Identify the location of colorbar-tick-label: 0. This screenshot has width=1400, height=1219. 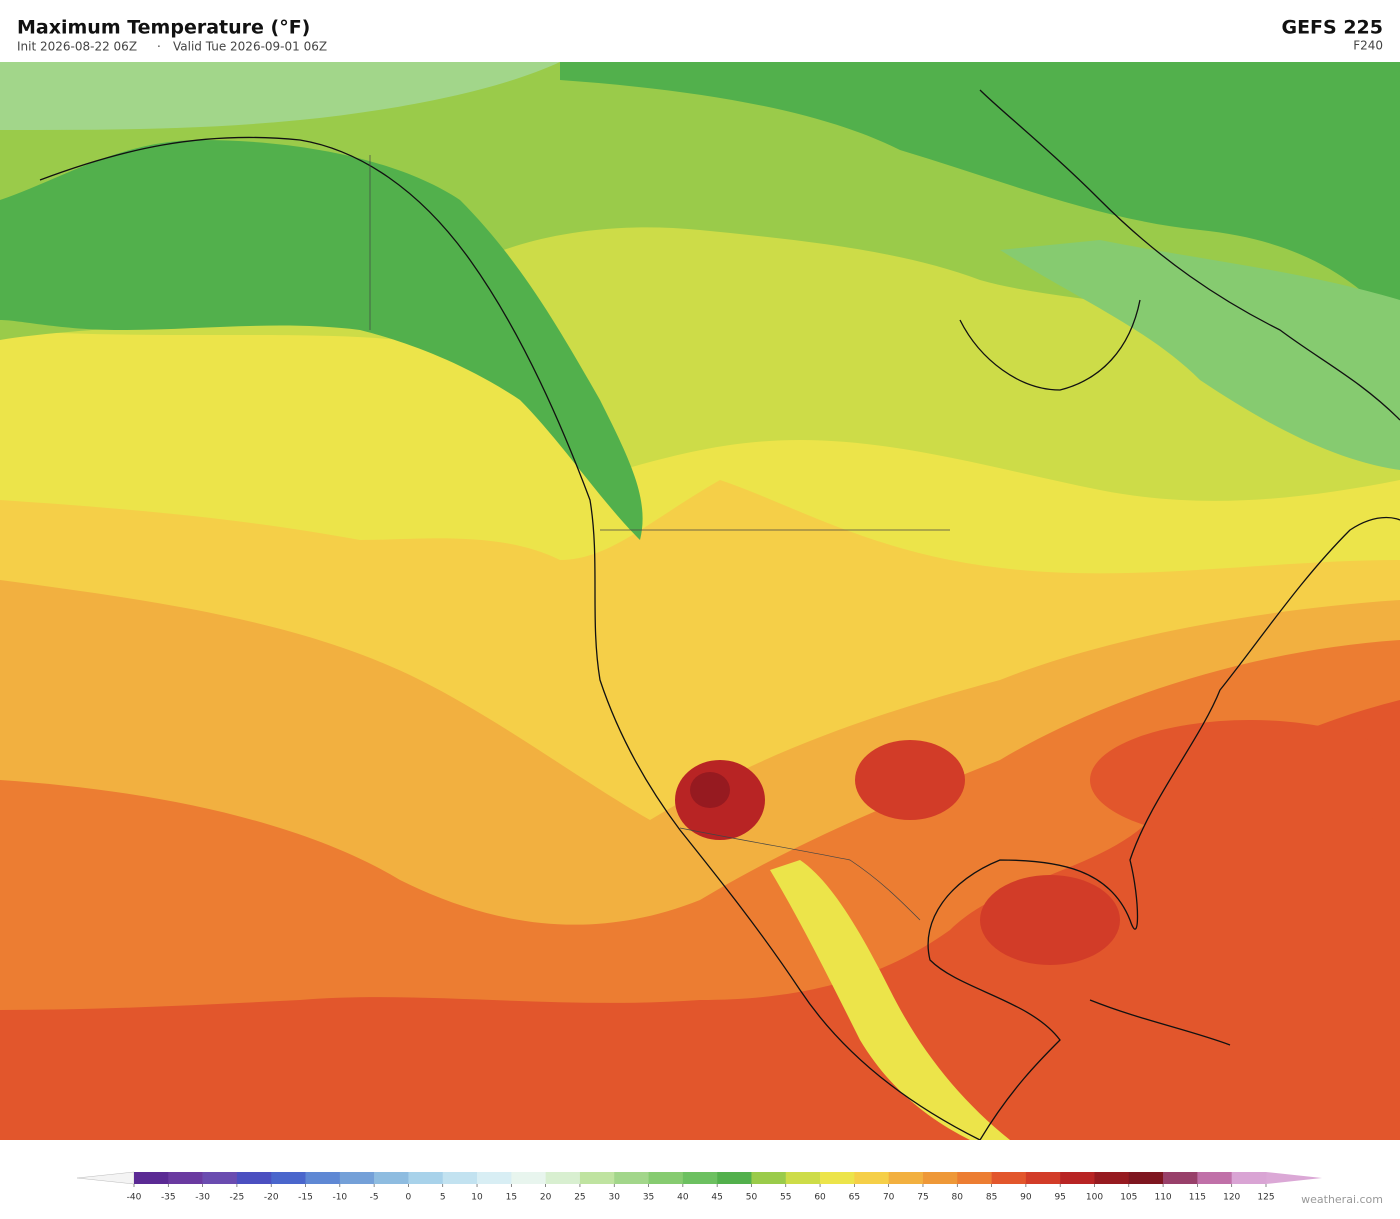
(409, 1198).